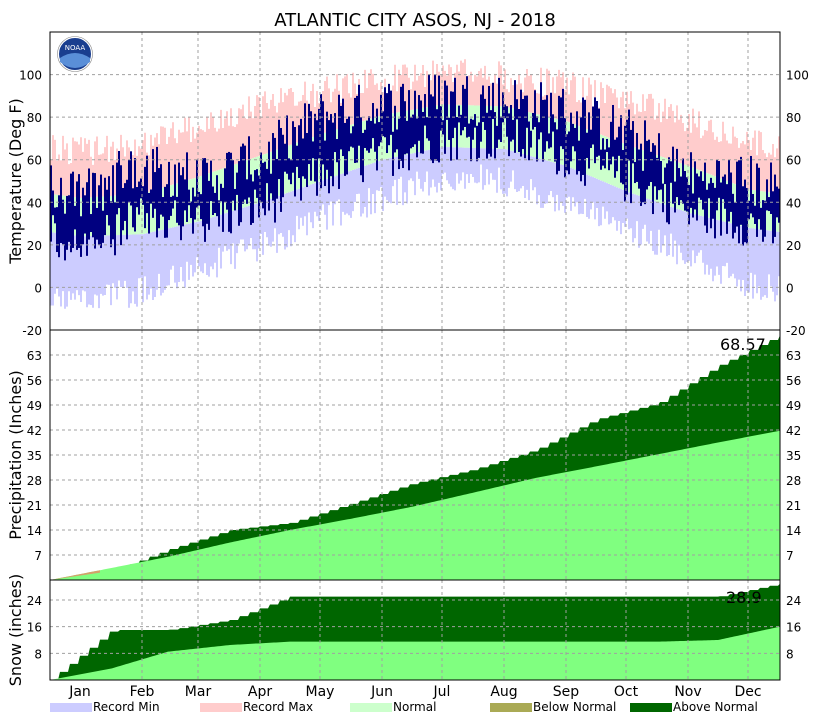  I want to click on month-label: Jun, so click(381, 692).